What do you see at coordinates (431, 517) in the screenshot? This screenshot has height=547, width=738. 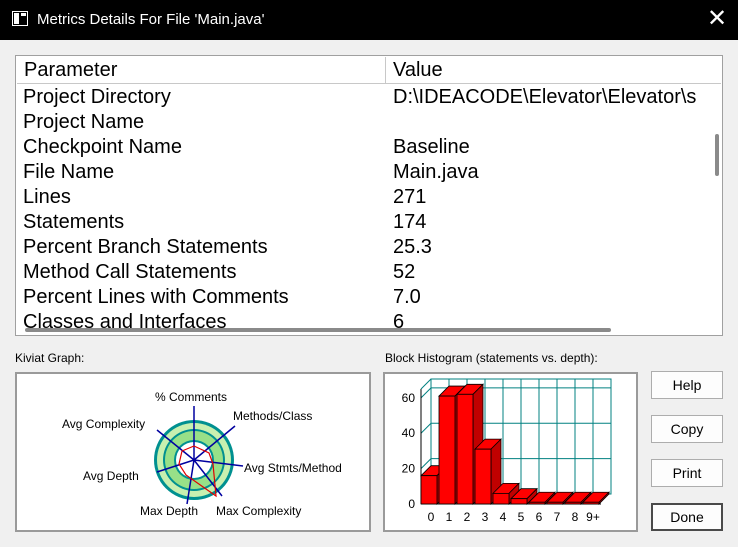 I see `histogram-x-tick: 0` at bounding box center [431, 517].